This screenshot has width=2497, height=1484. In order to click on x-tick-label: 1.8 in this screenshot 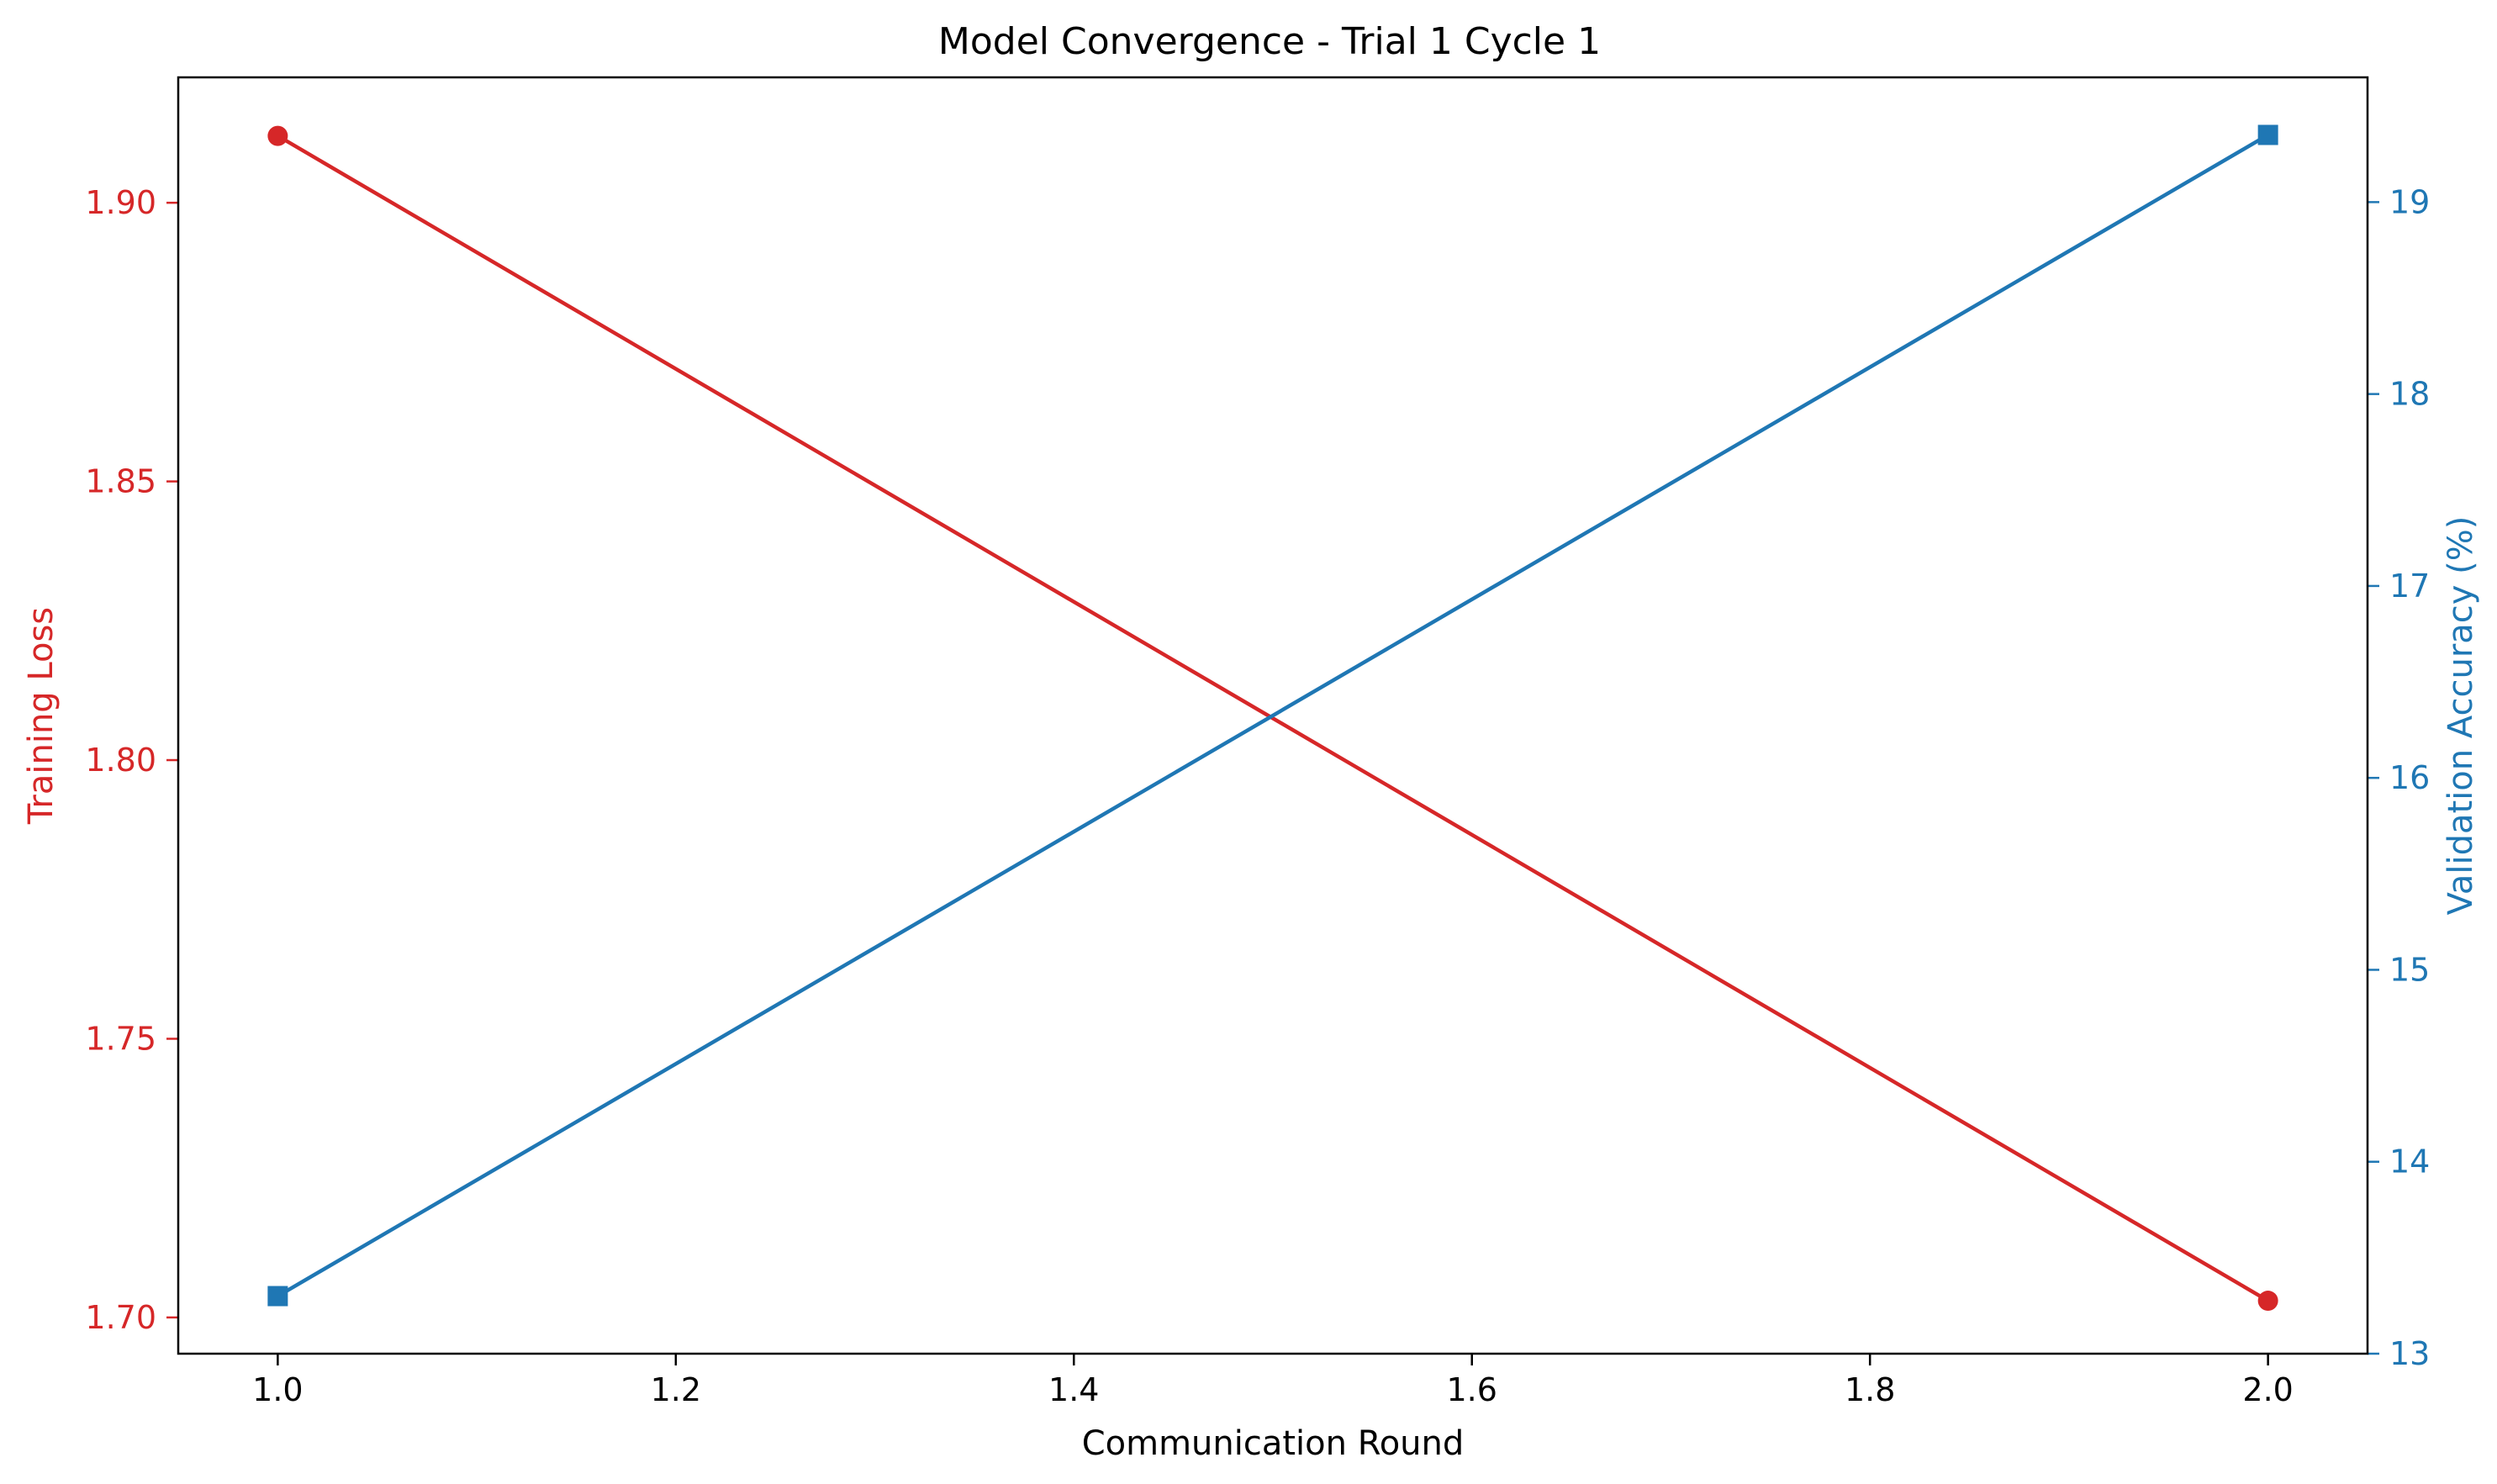, I will do `click(1870, 1389)`.